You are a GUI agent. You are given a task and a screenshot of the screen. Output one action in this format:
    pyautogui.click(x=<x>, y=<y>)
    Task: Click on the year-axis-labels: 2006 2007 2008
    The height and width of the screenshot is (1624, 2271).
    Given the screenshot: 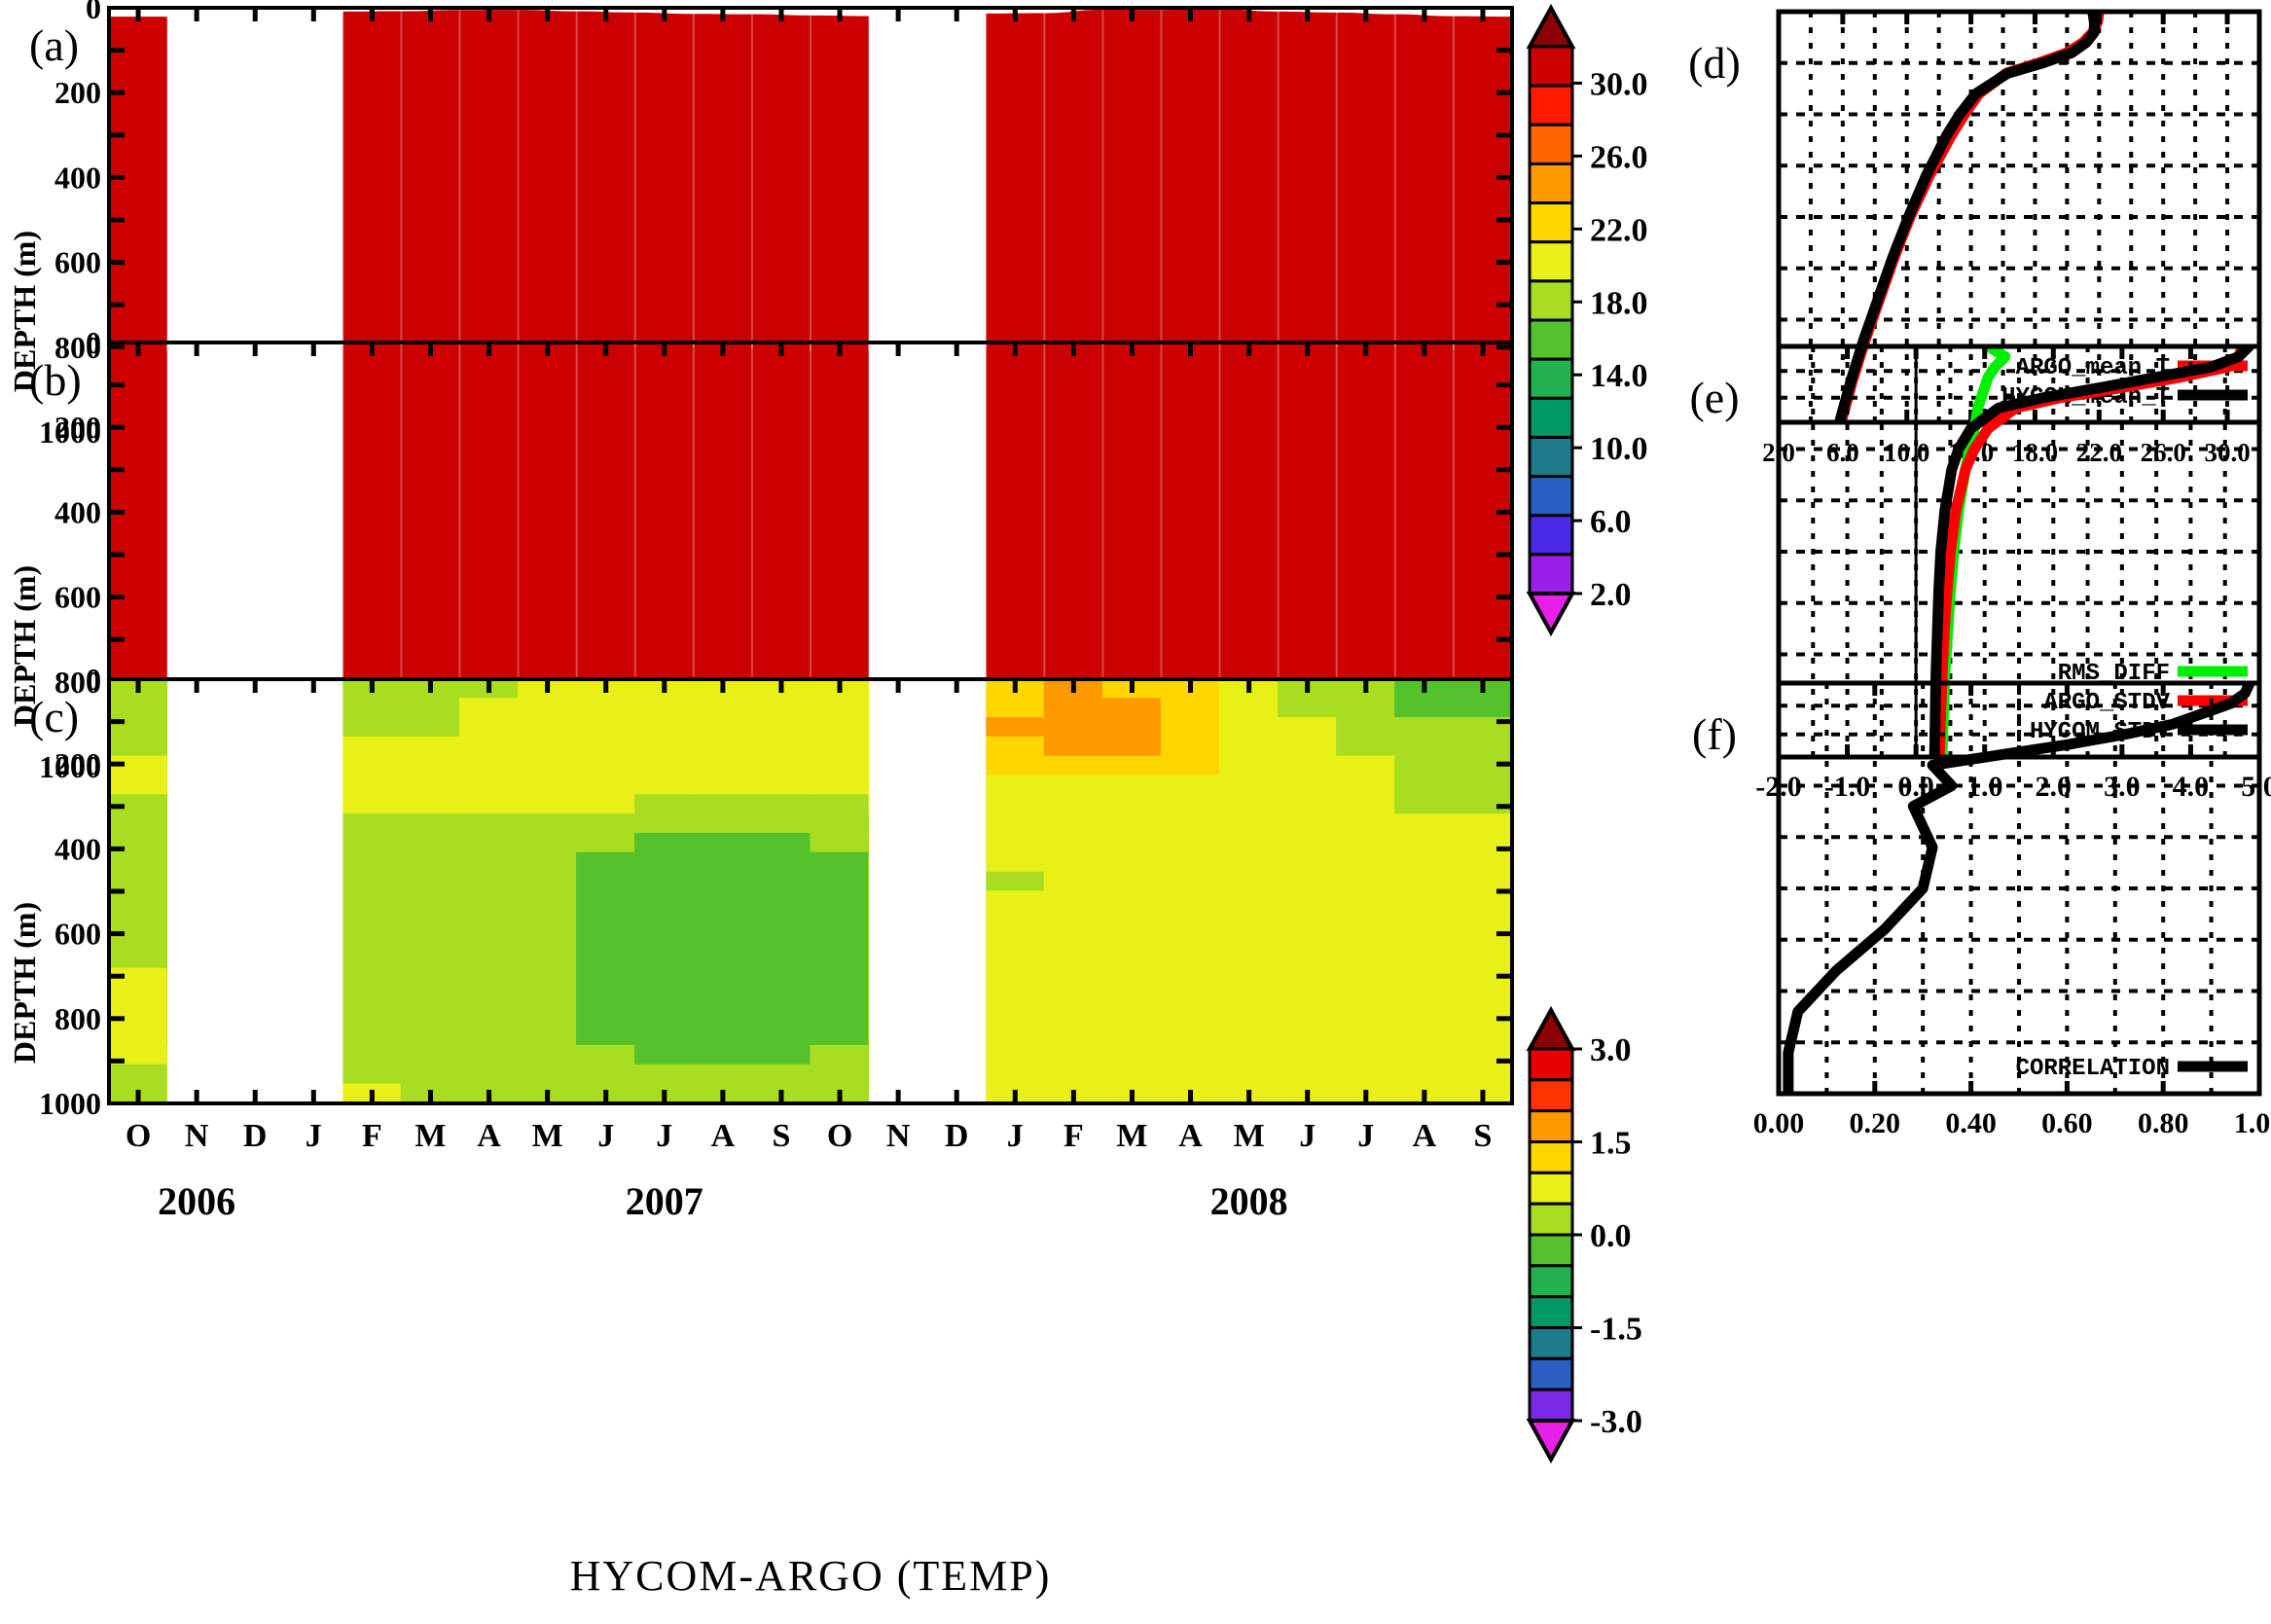 What is the action you would take?
    pyautogui.click(x=723, y=1201)
    